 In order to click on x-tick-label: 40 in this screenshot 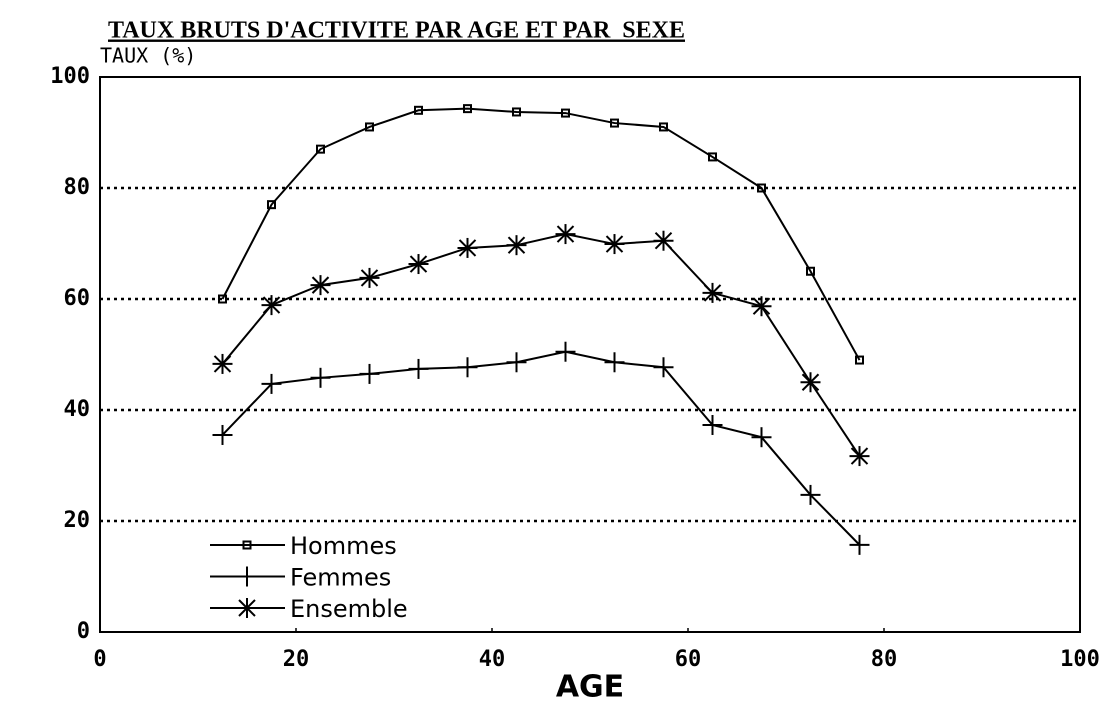, I will do `click(492, 659)`.